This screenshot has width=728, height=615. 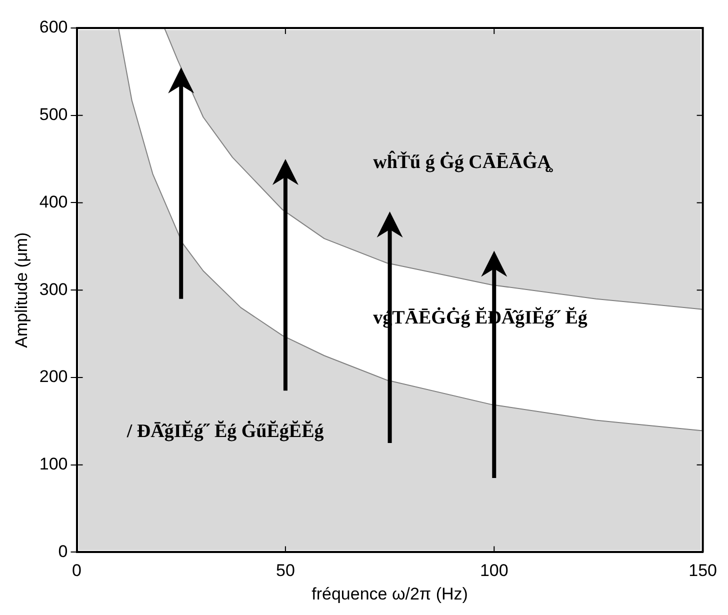 I want to click on y-tick-label: 500, so click(x=53, y=114).